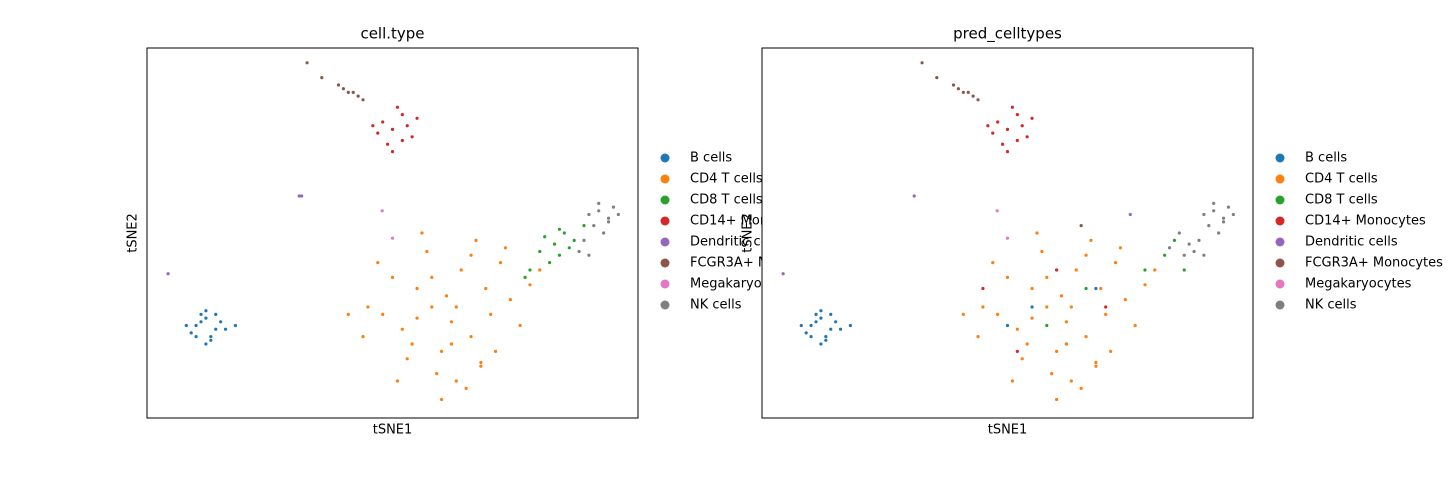 The image size is (1455, 480). Describe the element at coordinates (1007, 34) in the screenshot. I see `chart-title: pred_celltypes` at that location.